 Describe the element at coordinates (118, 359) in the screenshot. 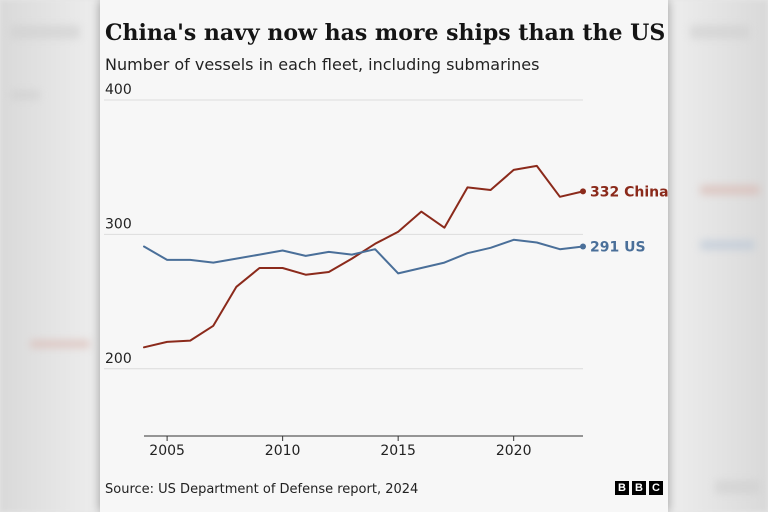

I see `y-tick-label: 200` at that location.